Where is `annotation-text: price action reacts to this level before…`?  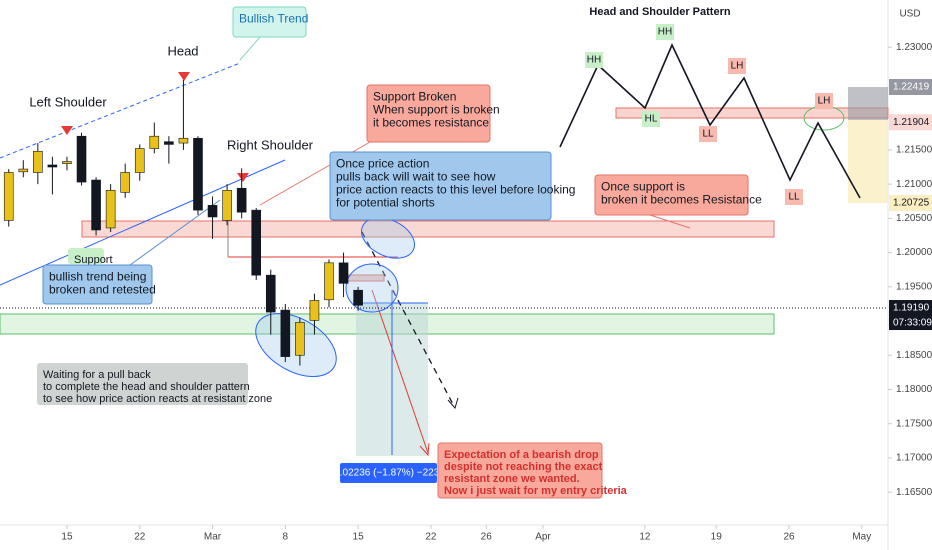
annotation-text: price action reacts to this level before… is located at coordinates (455, 190).